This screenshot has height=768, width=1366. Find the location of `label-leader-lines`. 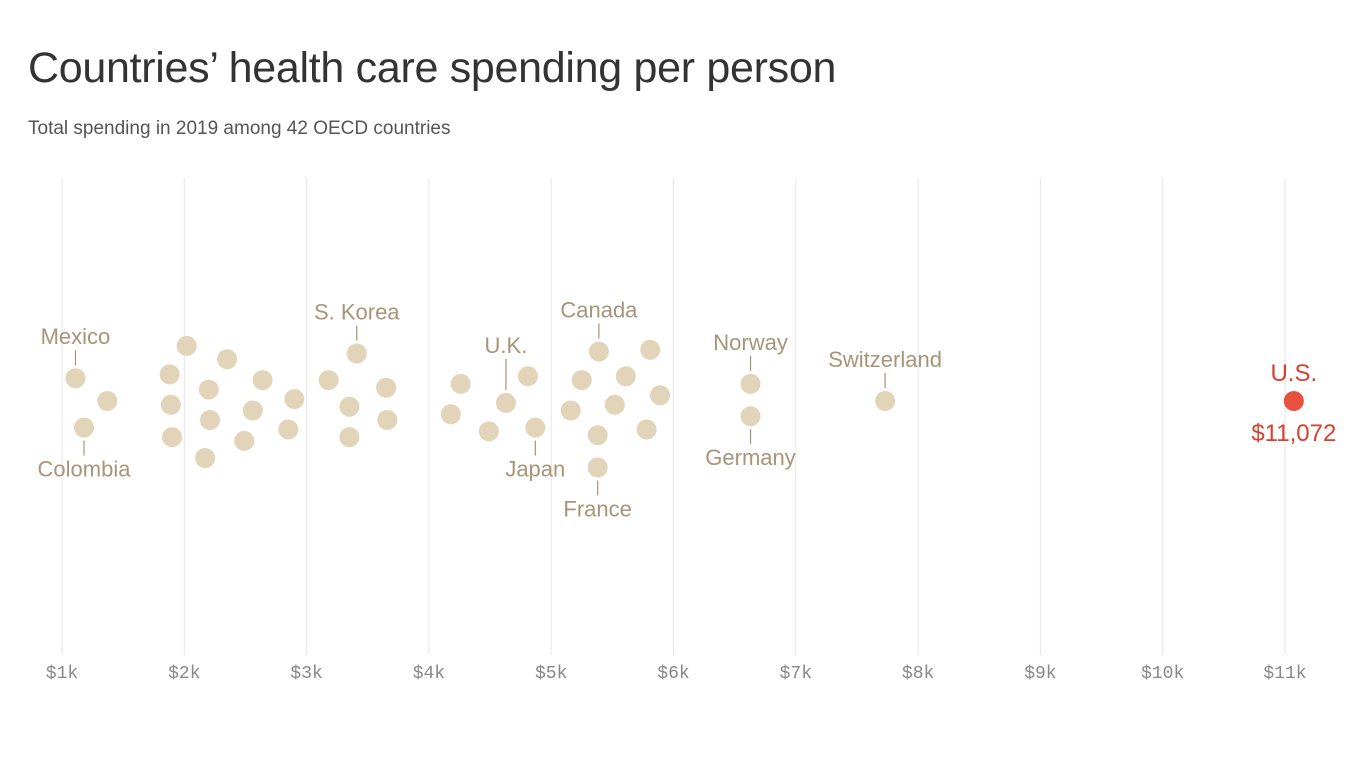

label-leader-lines is located at coordinates (480, 409).